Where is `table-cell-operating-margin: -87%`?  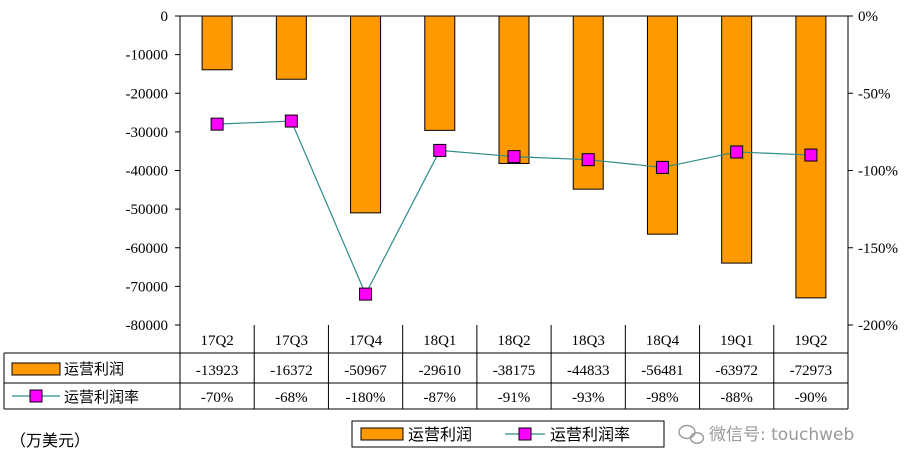 table-cell-operating-margin: -87% is located at coordinates (440, 398).